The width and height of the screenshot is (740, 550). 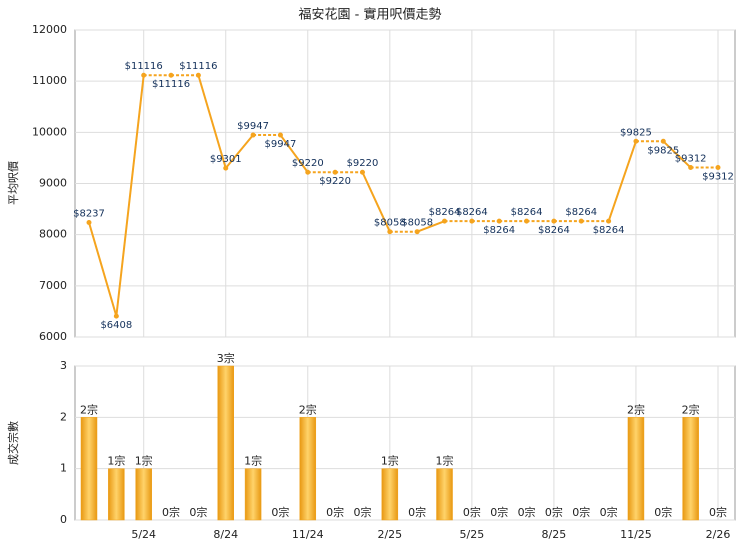 I want to click on x-tick-label: 2/25, so click(x=389, y=534).